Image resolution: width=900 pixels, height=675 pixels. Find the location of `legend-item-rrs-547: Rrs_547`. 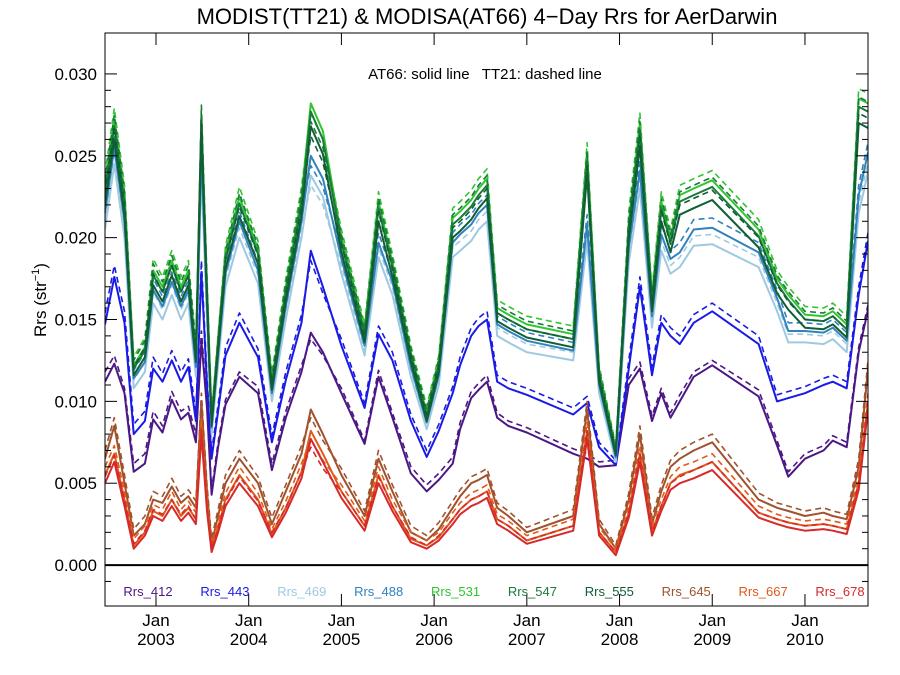

legend-item-rrs-547: Rrs_547 is located at coordinates (532, 591).